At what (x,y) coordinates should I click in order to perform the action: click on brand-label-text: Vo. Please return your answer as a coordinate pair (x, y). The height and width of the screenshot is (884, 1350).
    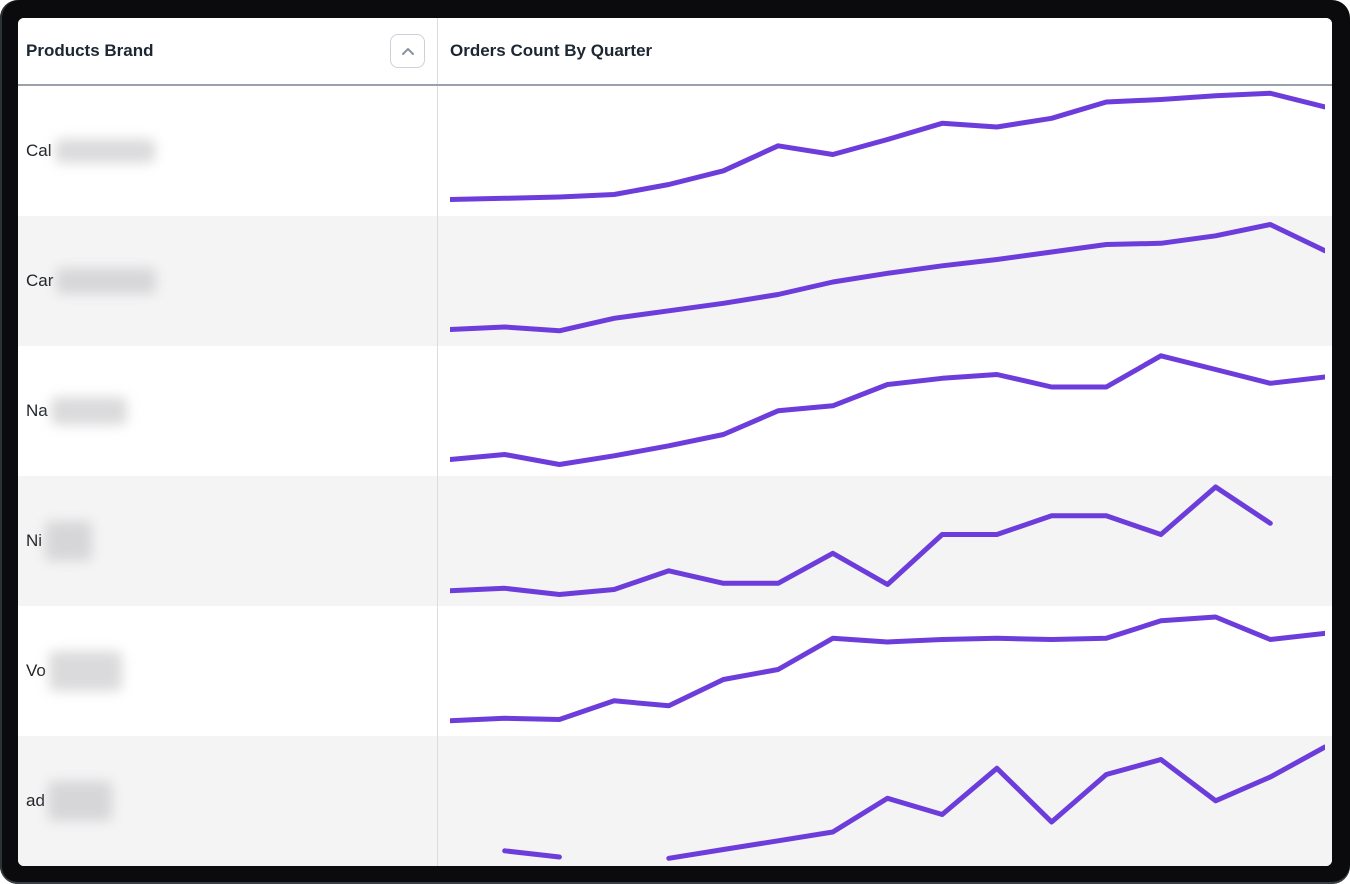
    Looking at the image, I should click on (36, 670).